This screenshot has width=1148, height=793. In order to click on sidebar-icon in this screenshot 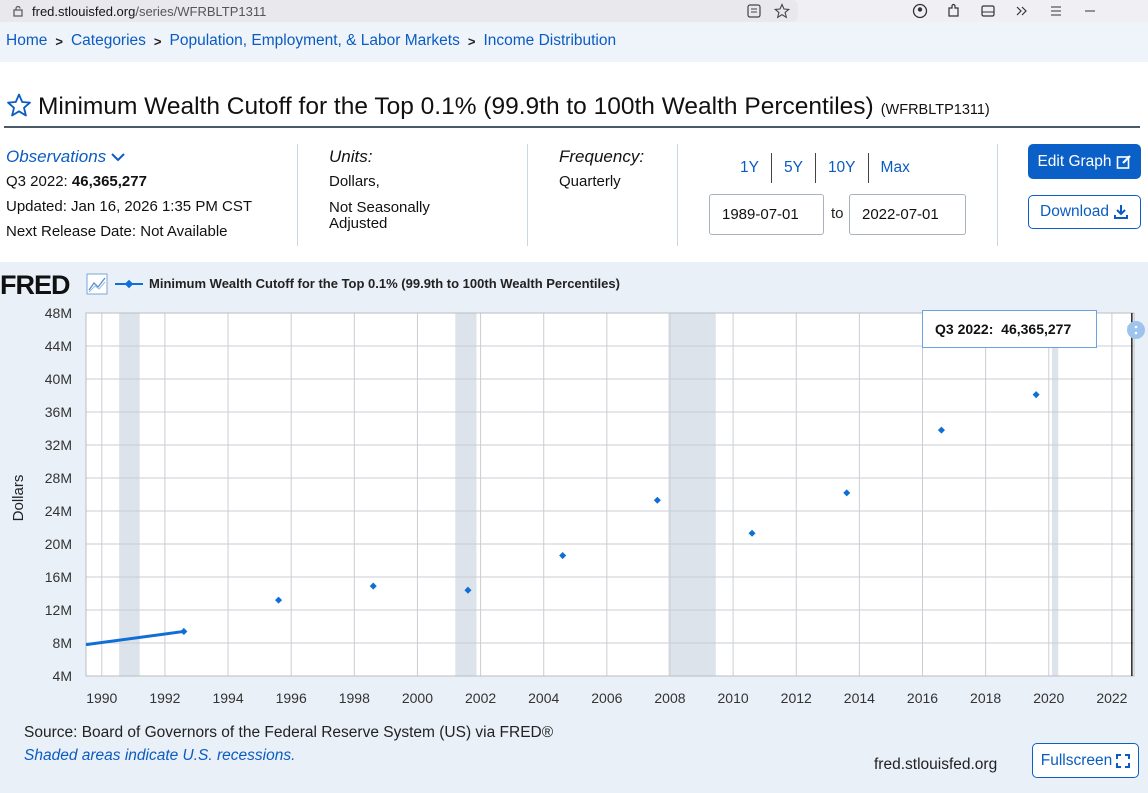, I will do `click(988, 11)`.